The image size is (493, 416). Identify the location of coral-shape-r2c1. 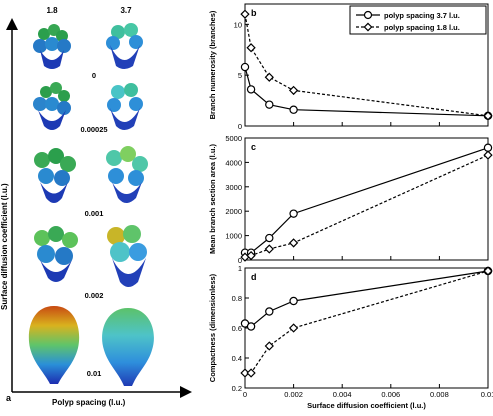
(52, 106).